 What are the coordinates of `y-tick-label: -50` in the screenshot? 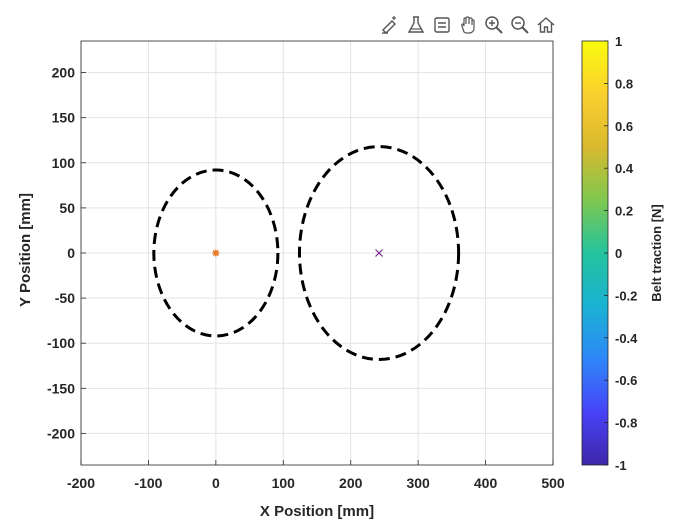 It's located at (65, 298).